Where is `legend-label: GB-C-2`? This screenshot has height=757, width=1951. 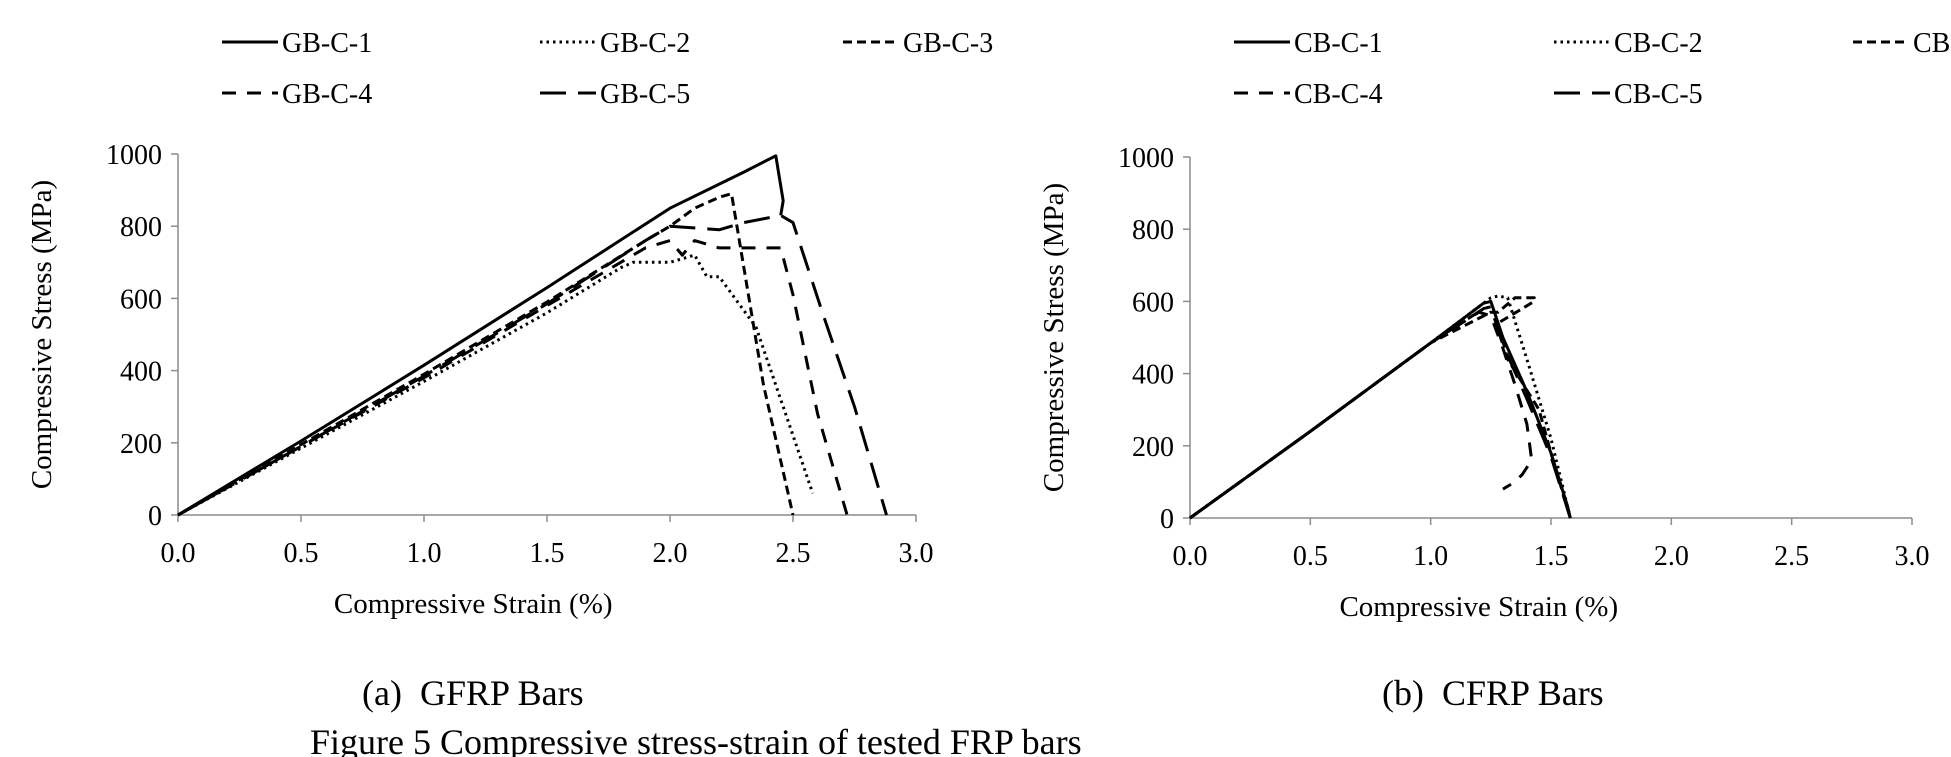 legend-label: GB-C-2 is located at coordinates (645, 43).